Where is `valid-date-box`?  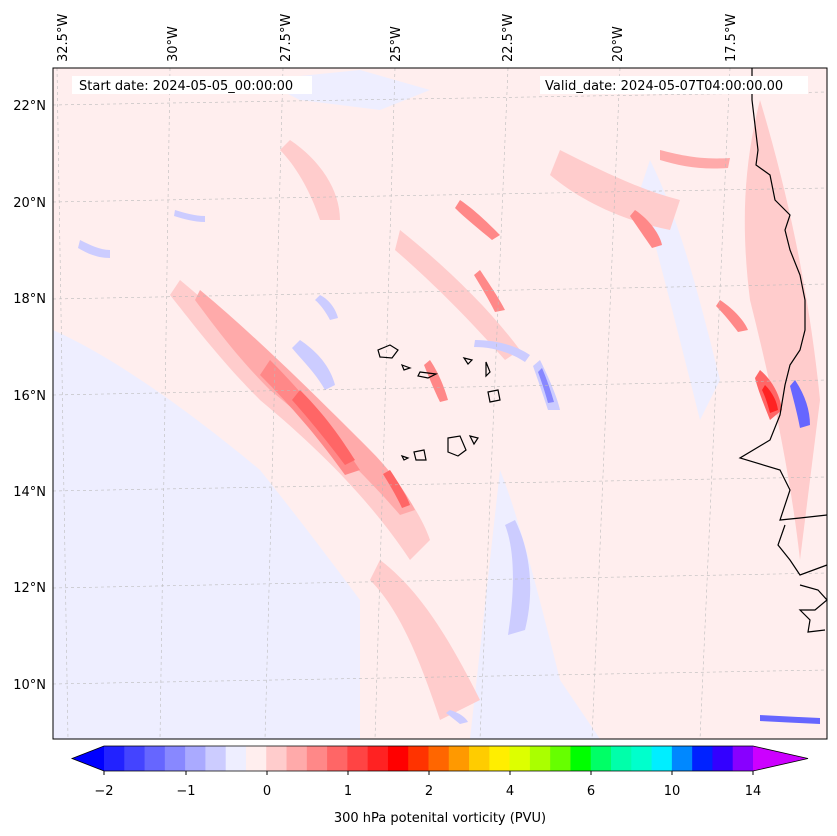 valid-date-box is located at coordinates (674, 85).